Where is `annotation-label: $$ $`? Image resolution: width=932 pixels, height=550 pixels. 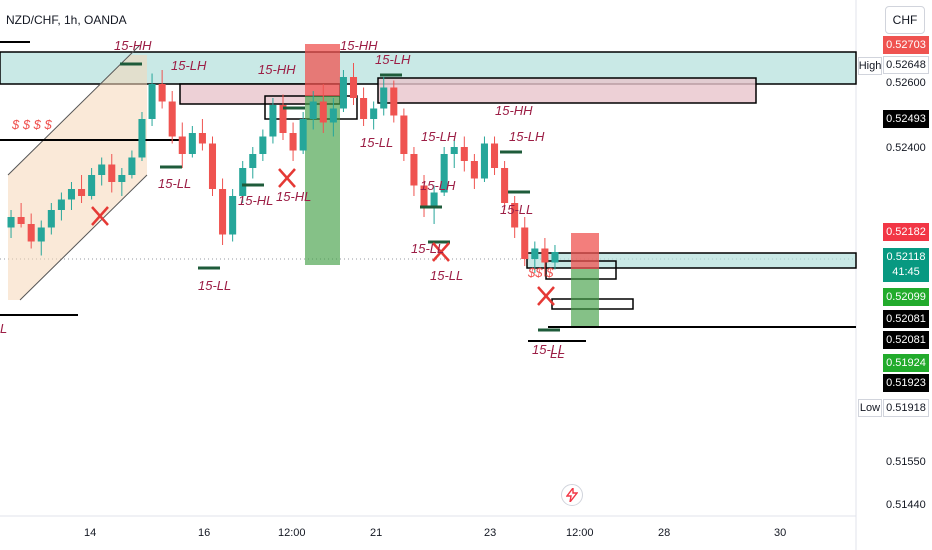 annotation-label: $$ $ is located at coordinates (540, 272).